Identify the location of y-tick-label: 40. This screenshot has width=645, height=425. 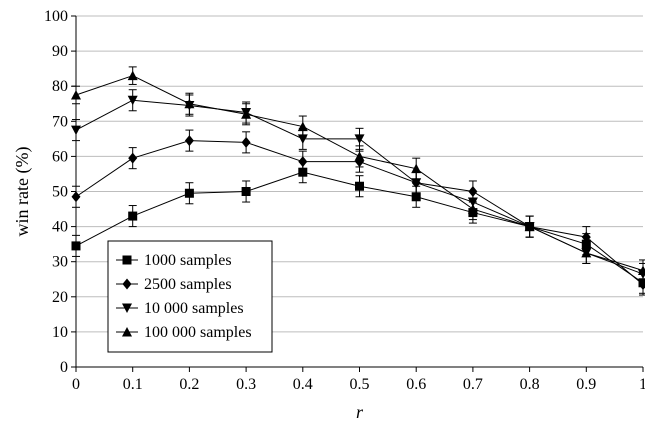
(60, 227).